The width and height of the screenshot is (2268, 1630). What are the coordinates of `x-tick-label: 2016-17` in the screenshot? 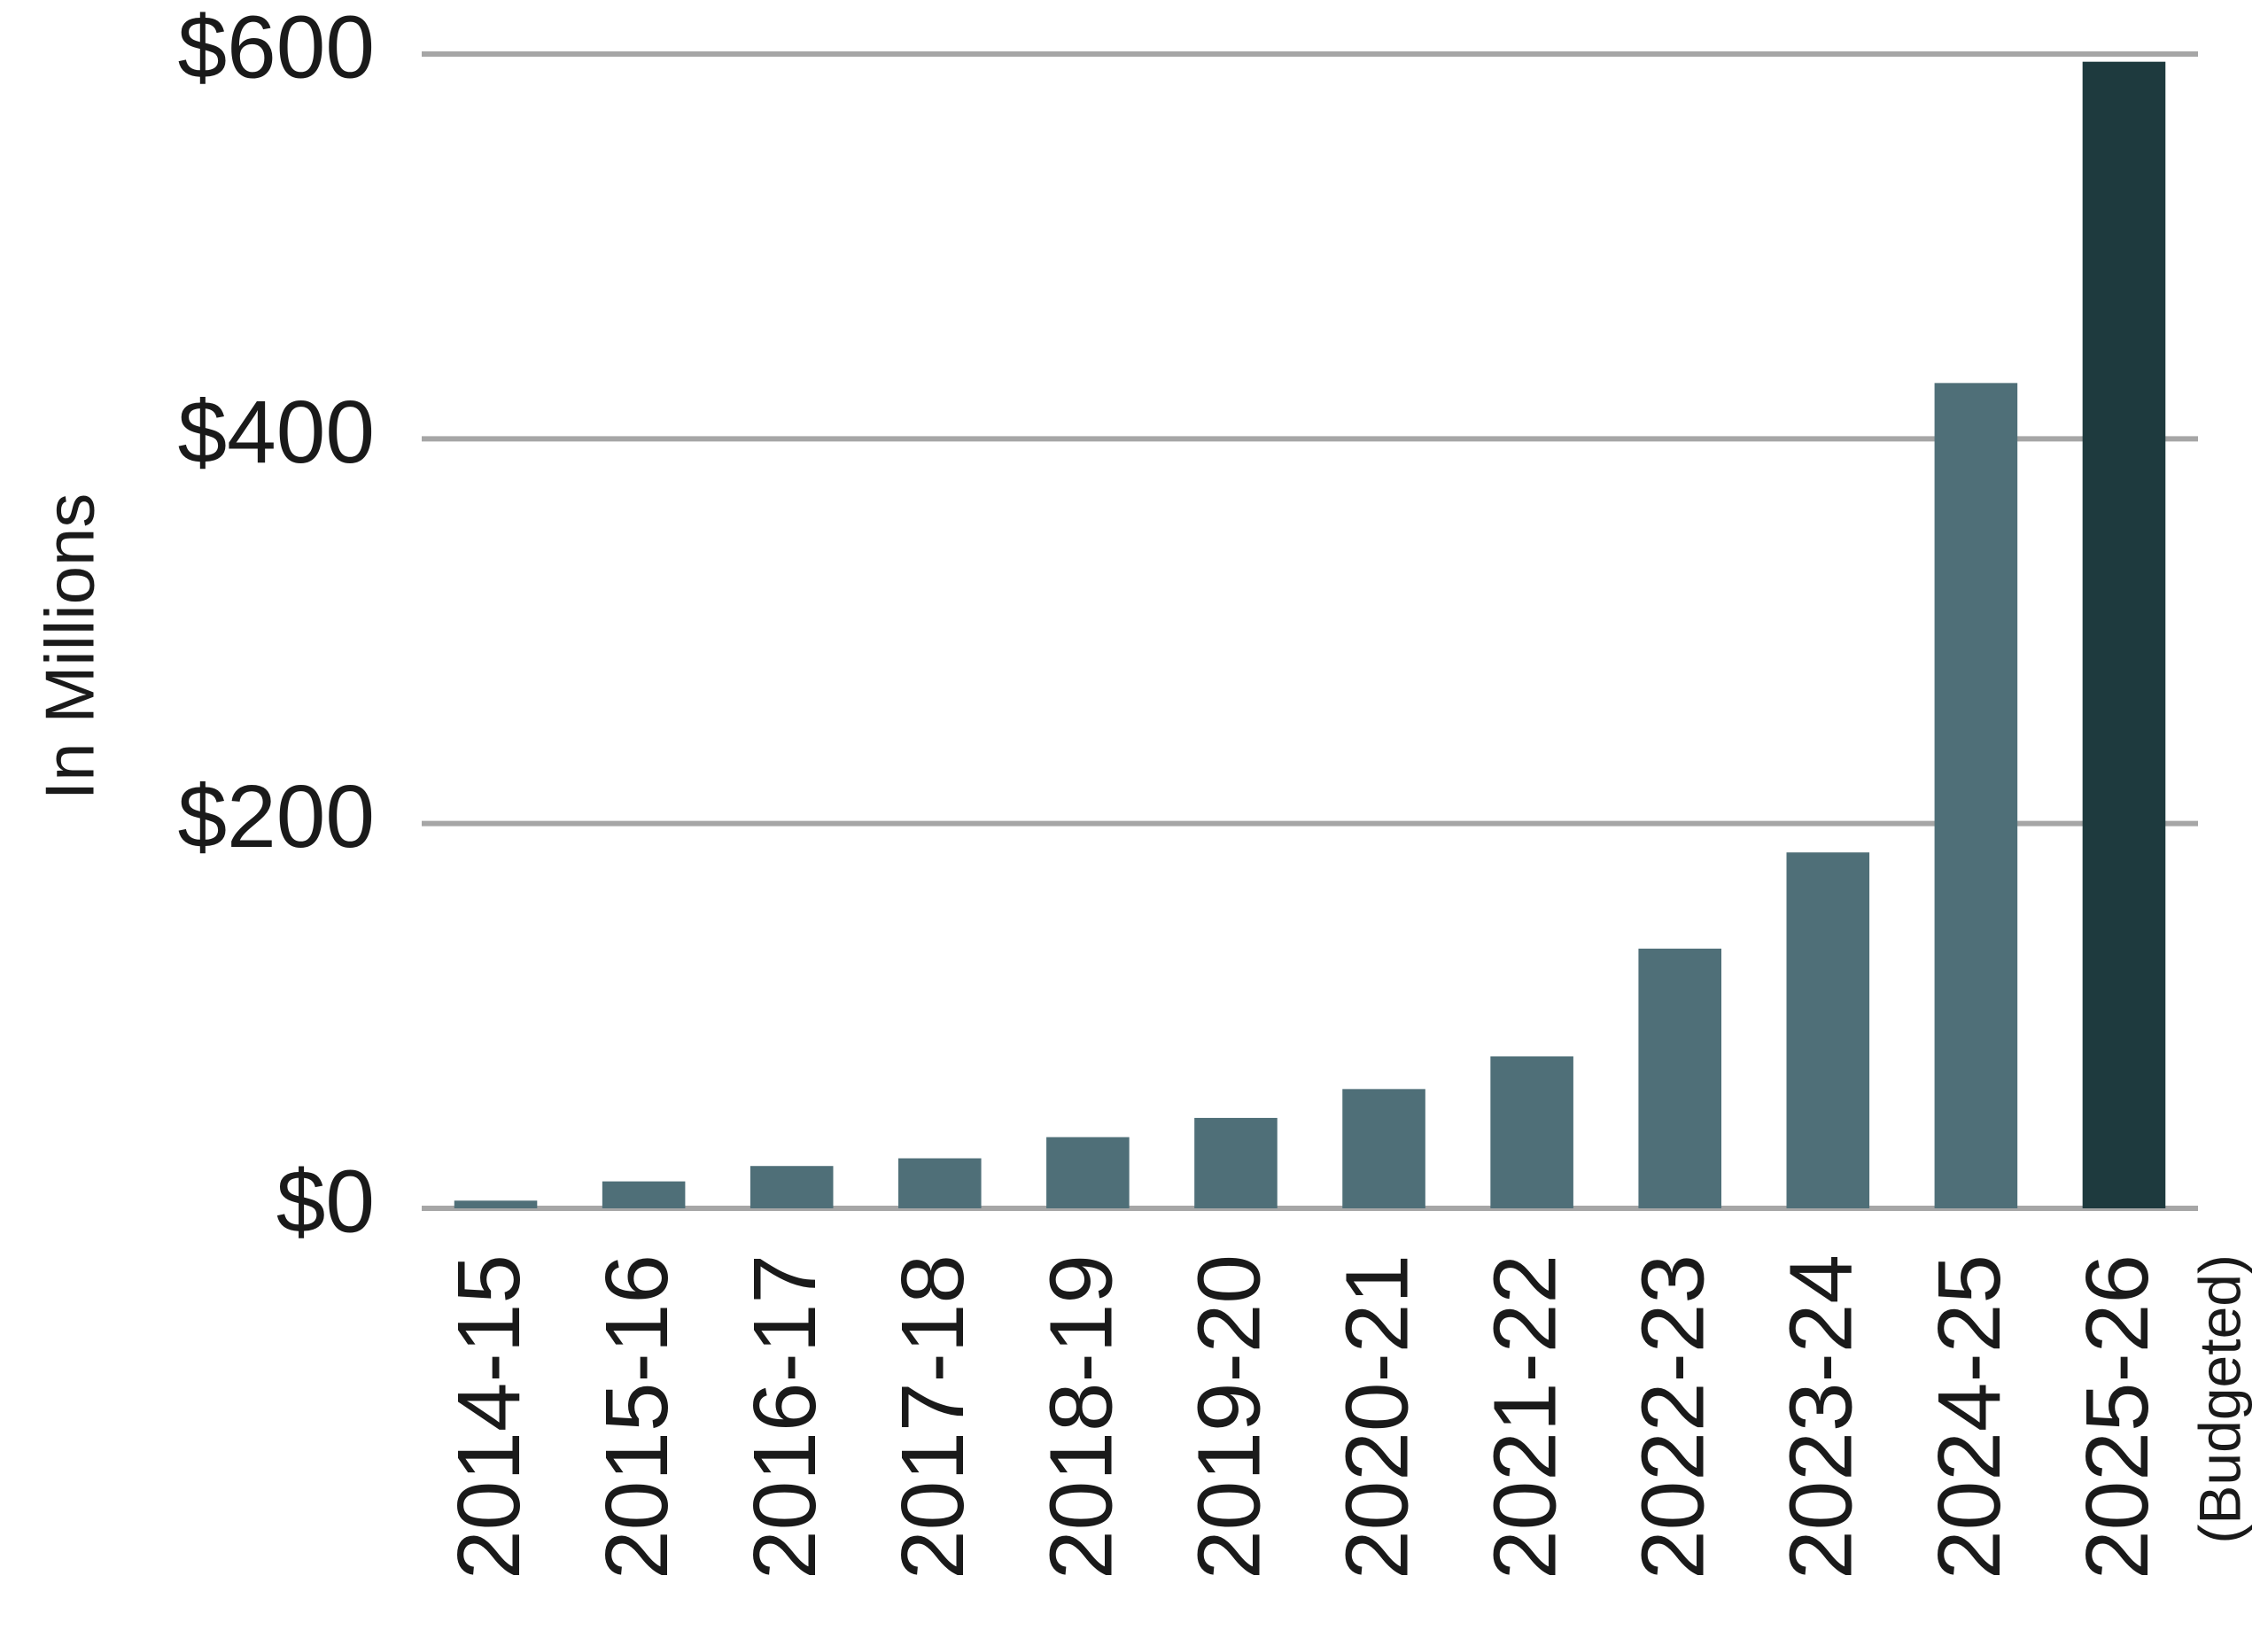 It's located at (785, 1417).